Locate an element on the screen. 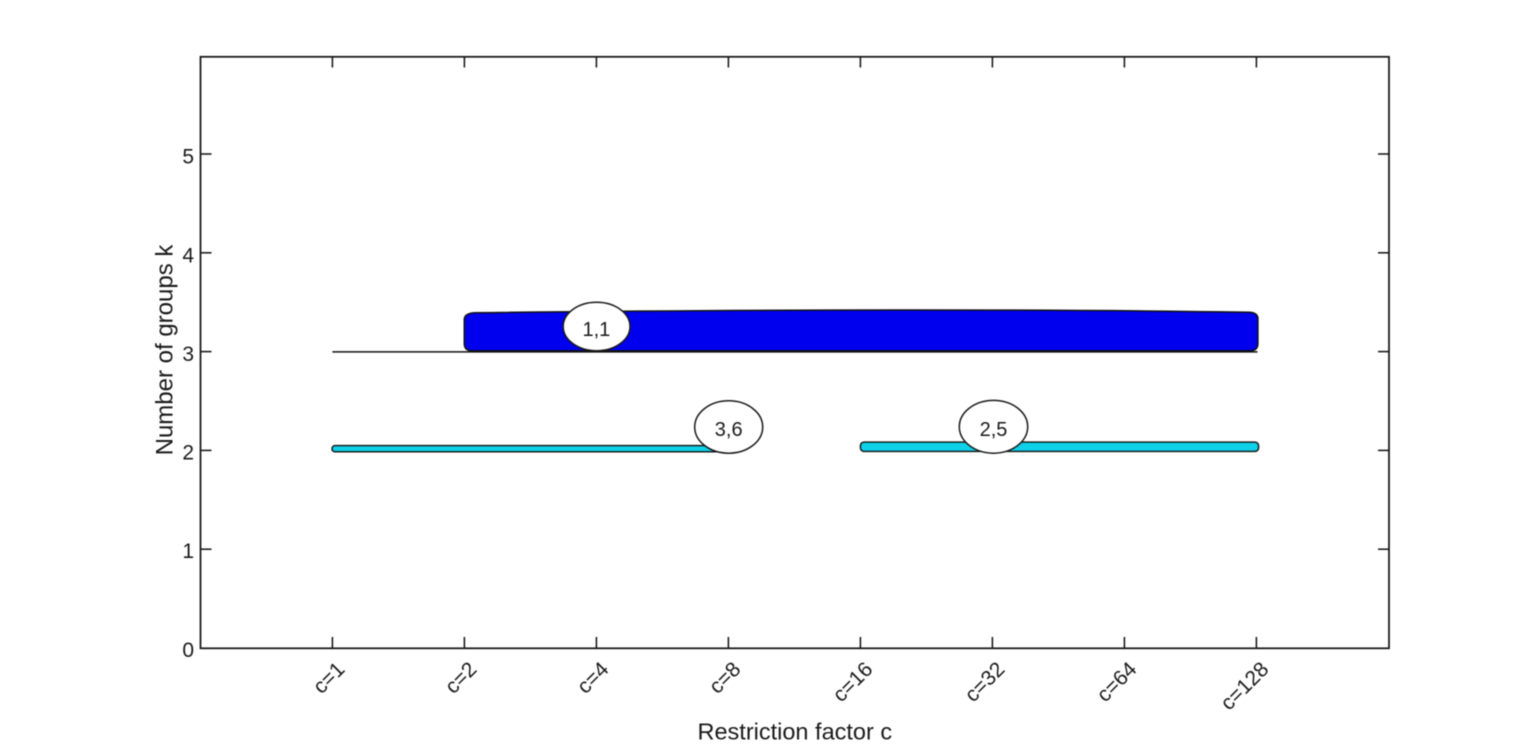 Image resolution: width=1536 pixels, height=744 pixels. svg-text: 3 is located at coordinates (188, 354).